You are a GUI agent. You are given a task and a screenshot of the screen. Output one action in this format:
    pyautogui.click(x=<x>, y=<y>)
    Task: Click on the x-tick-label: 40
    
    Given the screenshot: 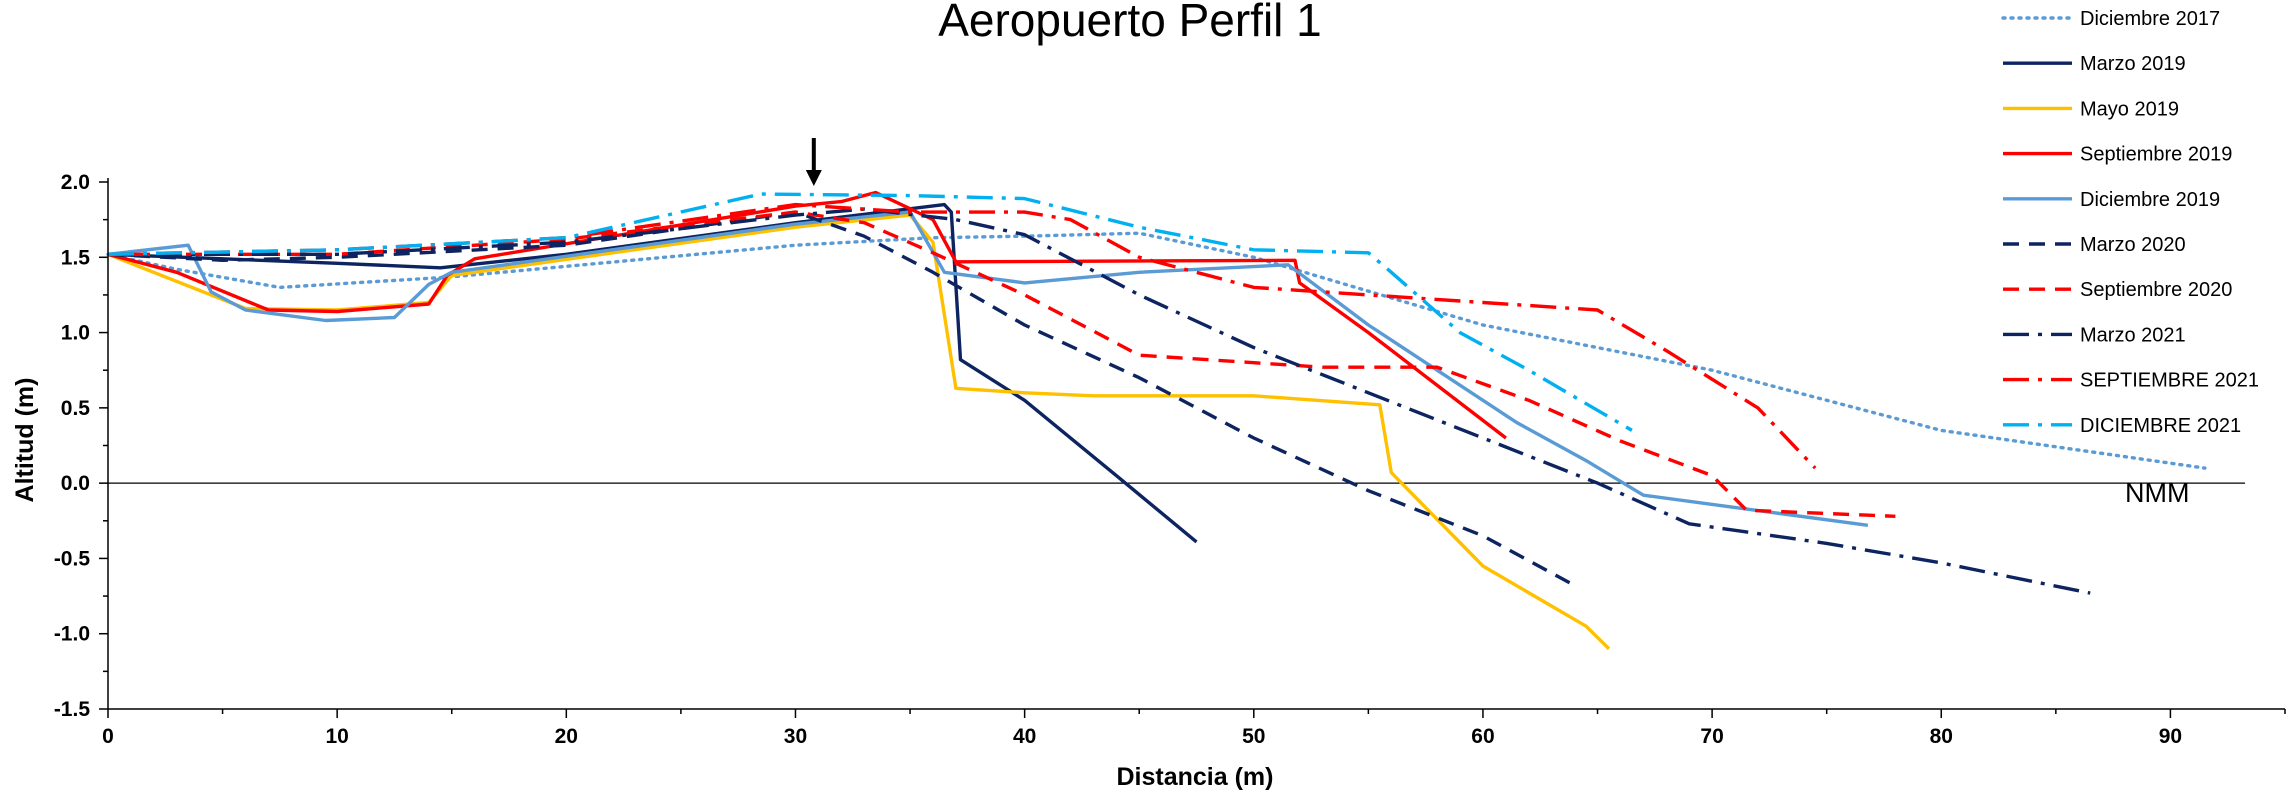 What is the action you would take?
    pyautogui.click(x=1024, y=736)
    